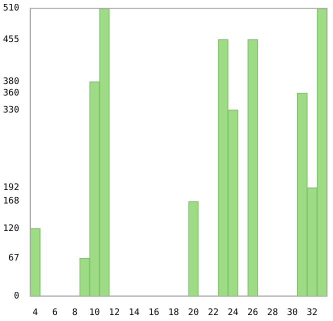 This screenshot has height=321, width=333. What do you see at coordinates (11, 188) in the screenshot?
I see `y-tick-label: 192` at bounding box center [11, 188].